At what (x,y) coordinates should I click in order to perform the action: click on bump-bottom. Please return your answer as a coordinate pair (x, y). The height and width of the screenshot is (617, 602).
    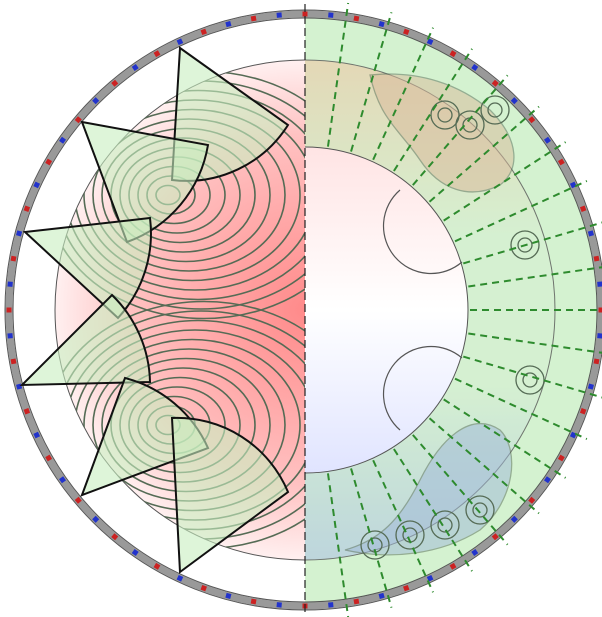
    Looking at the image, I should click on (422, 388).